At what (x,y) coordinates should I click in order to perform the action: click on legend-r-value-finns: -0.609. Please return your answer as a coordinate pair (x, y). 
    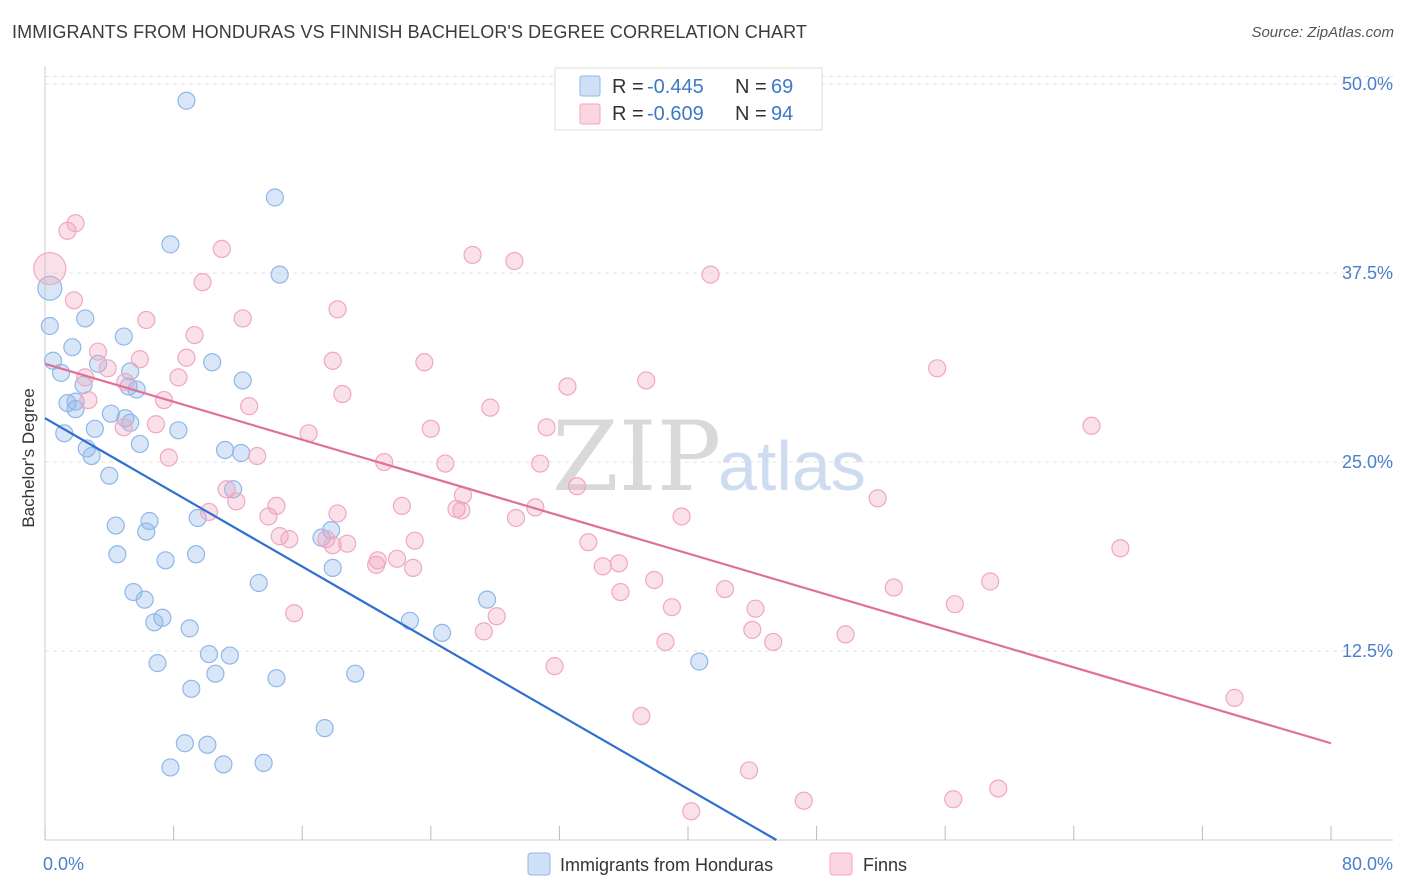
    Looking at the image, I should click on (675, 114).